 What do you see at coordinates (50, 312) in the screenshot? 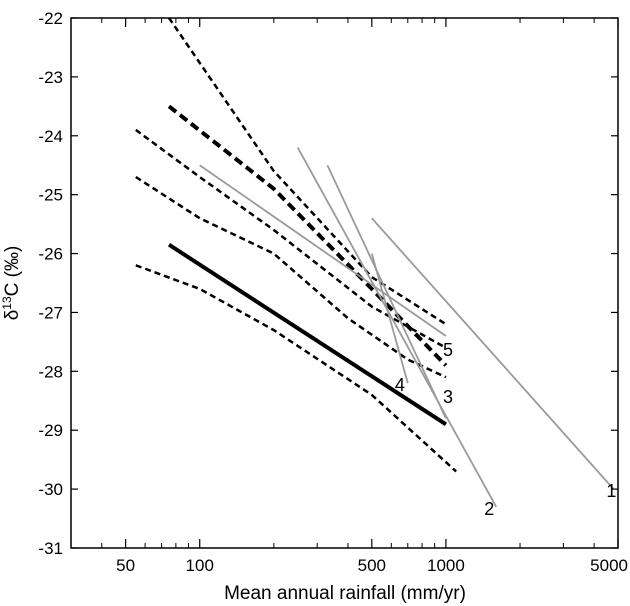
I see `y-tick-label: -27` at bounding box center [50, 312].